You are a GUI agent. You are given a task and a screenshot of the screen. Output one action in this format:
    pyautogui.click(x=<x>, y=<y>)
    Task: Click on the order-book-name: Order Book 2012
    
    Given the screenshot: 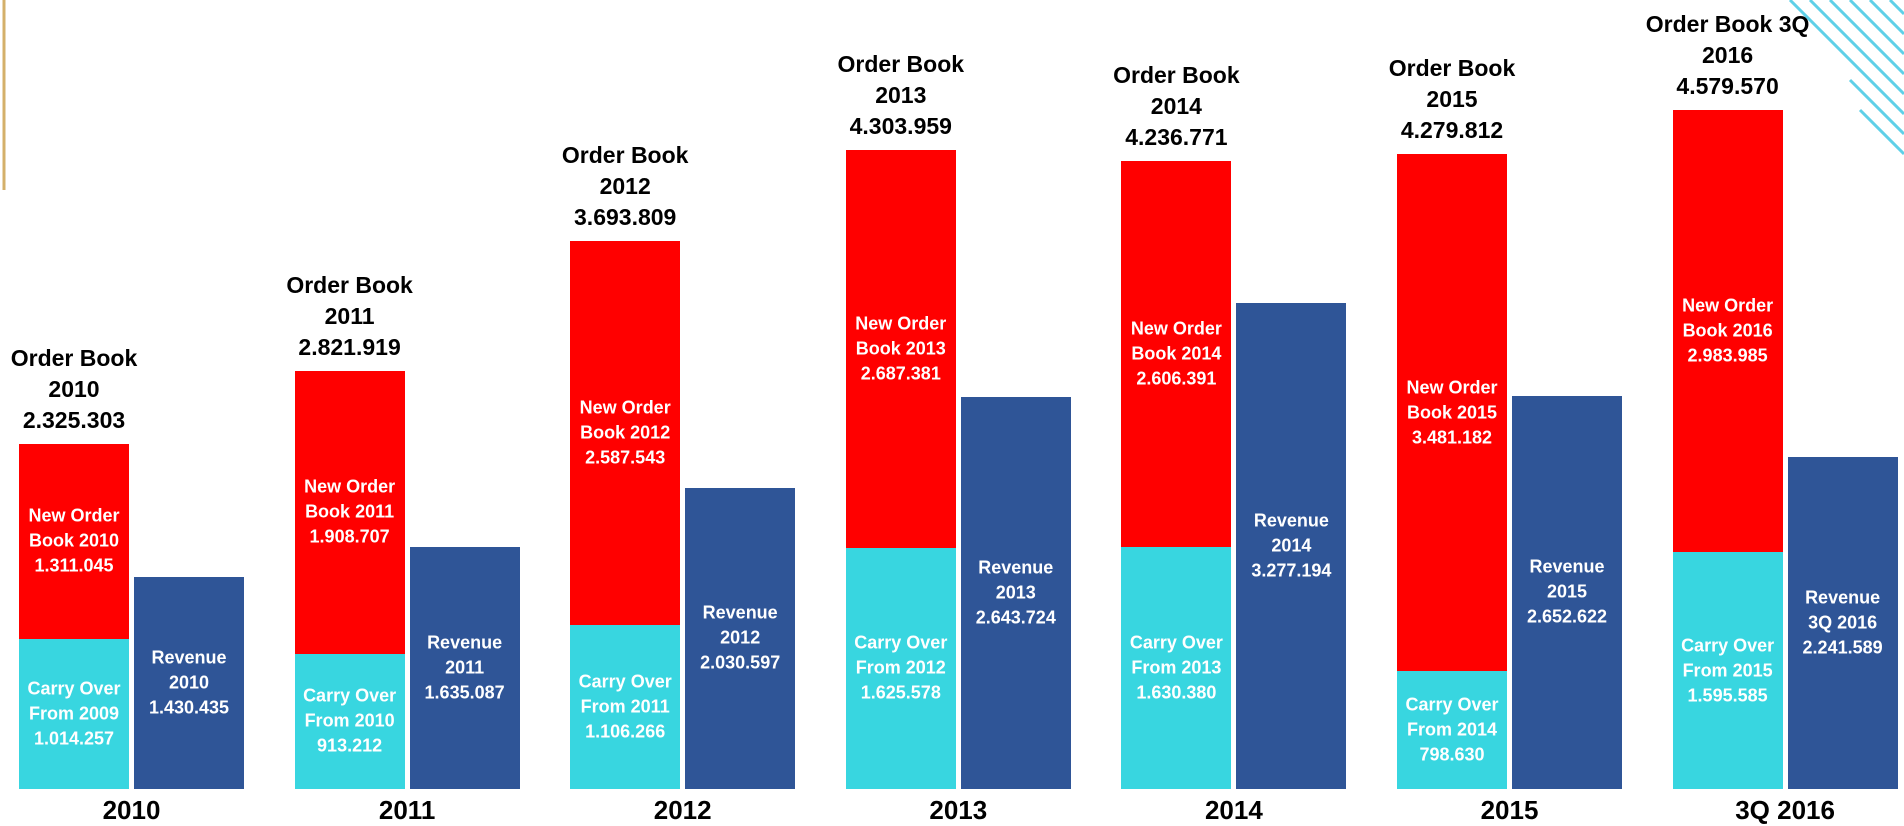 What is the action you would take?
    pyautogui.click(x=625, y=171)
    